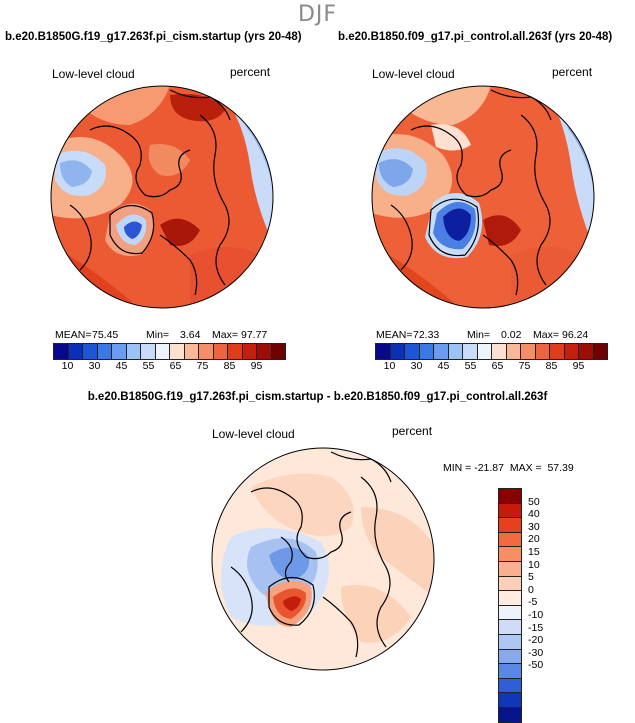 This screenshot has height=723, width=635. What do you see at coordinates (158, 335) in the screenshot?
I see `left-min-label: Min=` at bounding box center [158, 335].